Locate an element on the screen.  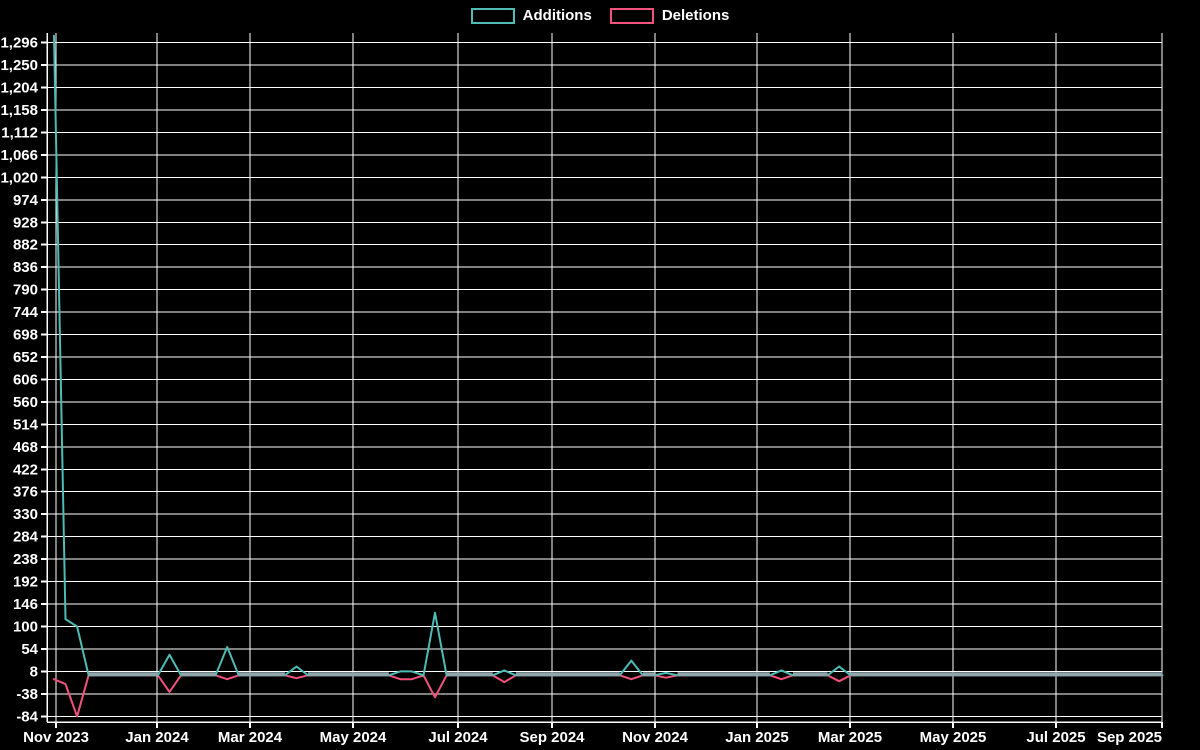
y-tick-label: 882 is located at coordinates (25, 245).